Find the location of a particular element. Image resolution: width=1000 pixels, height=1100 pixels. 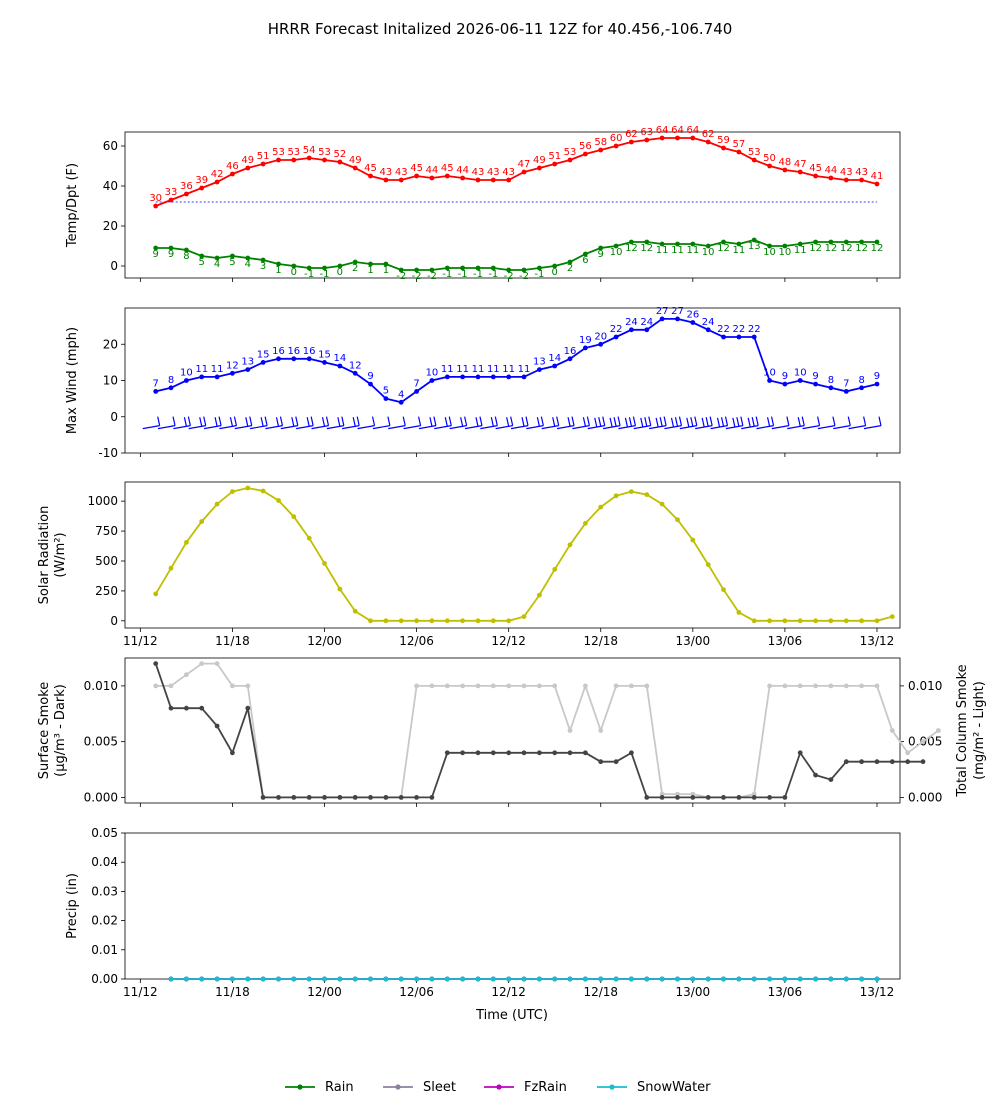

axes-frame is located at coordinates (512, 906).